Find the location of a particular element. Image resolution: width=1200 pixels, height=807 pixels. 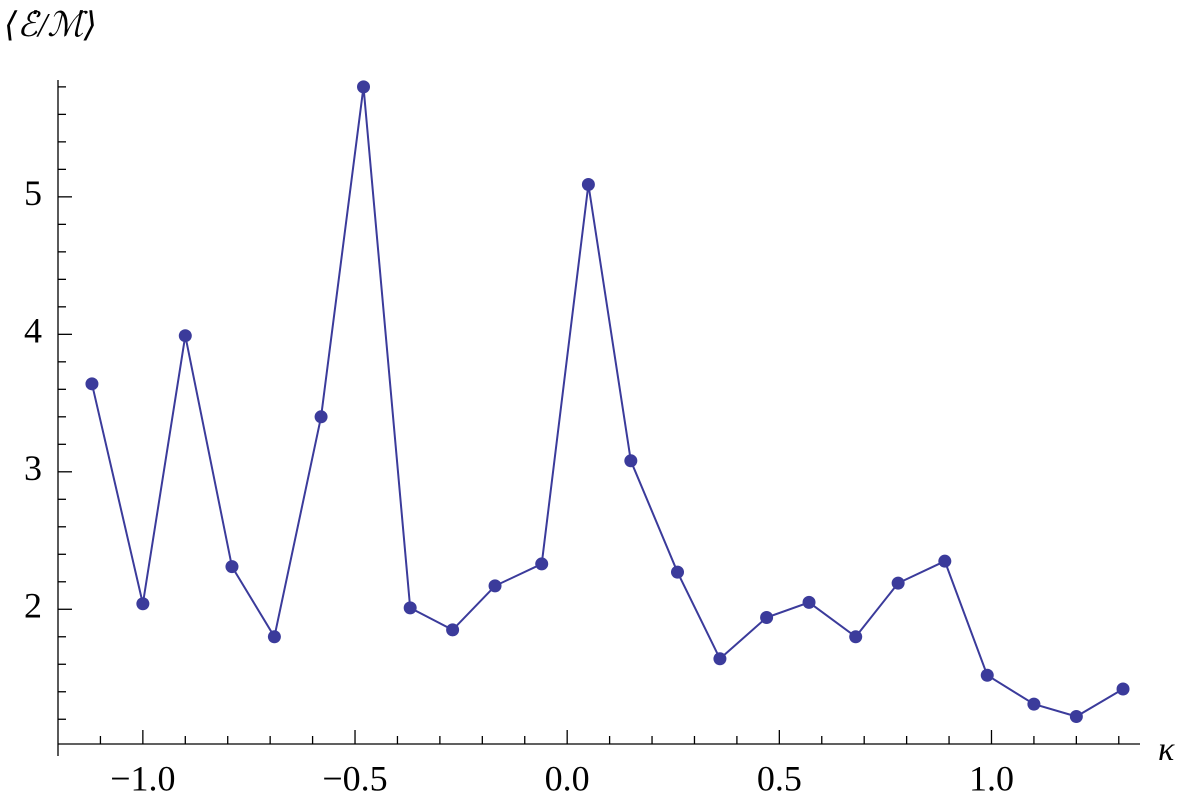

y-tick-label: 5 is located at coordinates (33, 193).